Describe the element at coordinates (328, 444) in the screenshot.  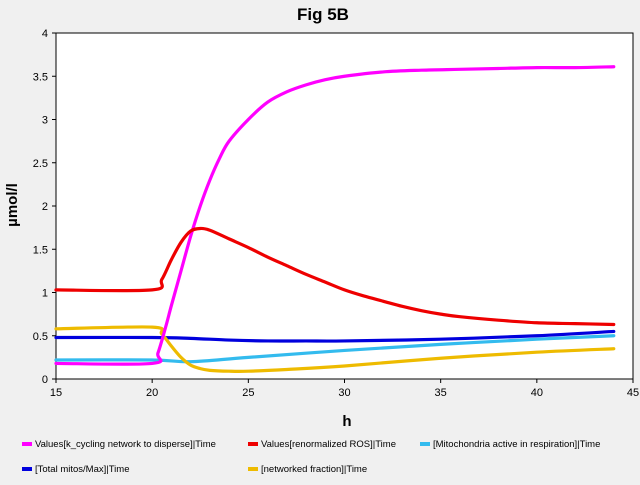
I see `legend-label: Values[renormalized ROS]|Time` at that location.